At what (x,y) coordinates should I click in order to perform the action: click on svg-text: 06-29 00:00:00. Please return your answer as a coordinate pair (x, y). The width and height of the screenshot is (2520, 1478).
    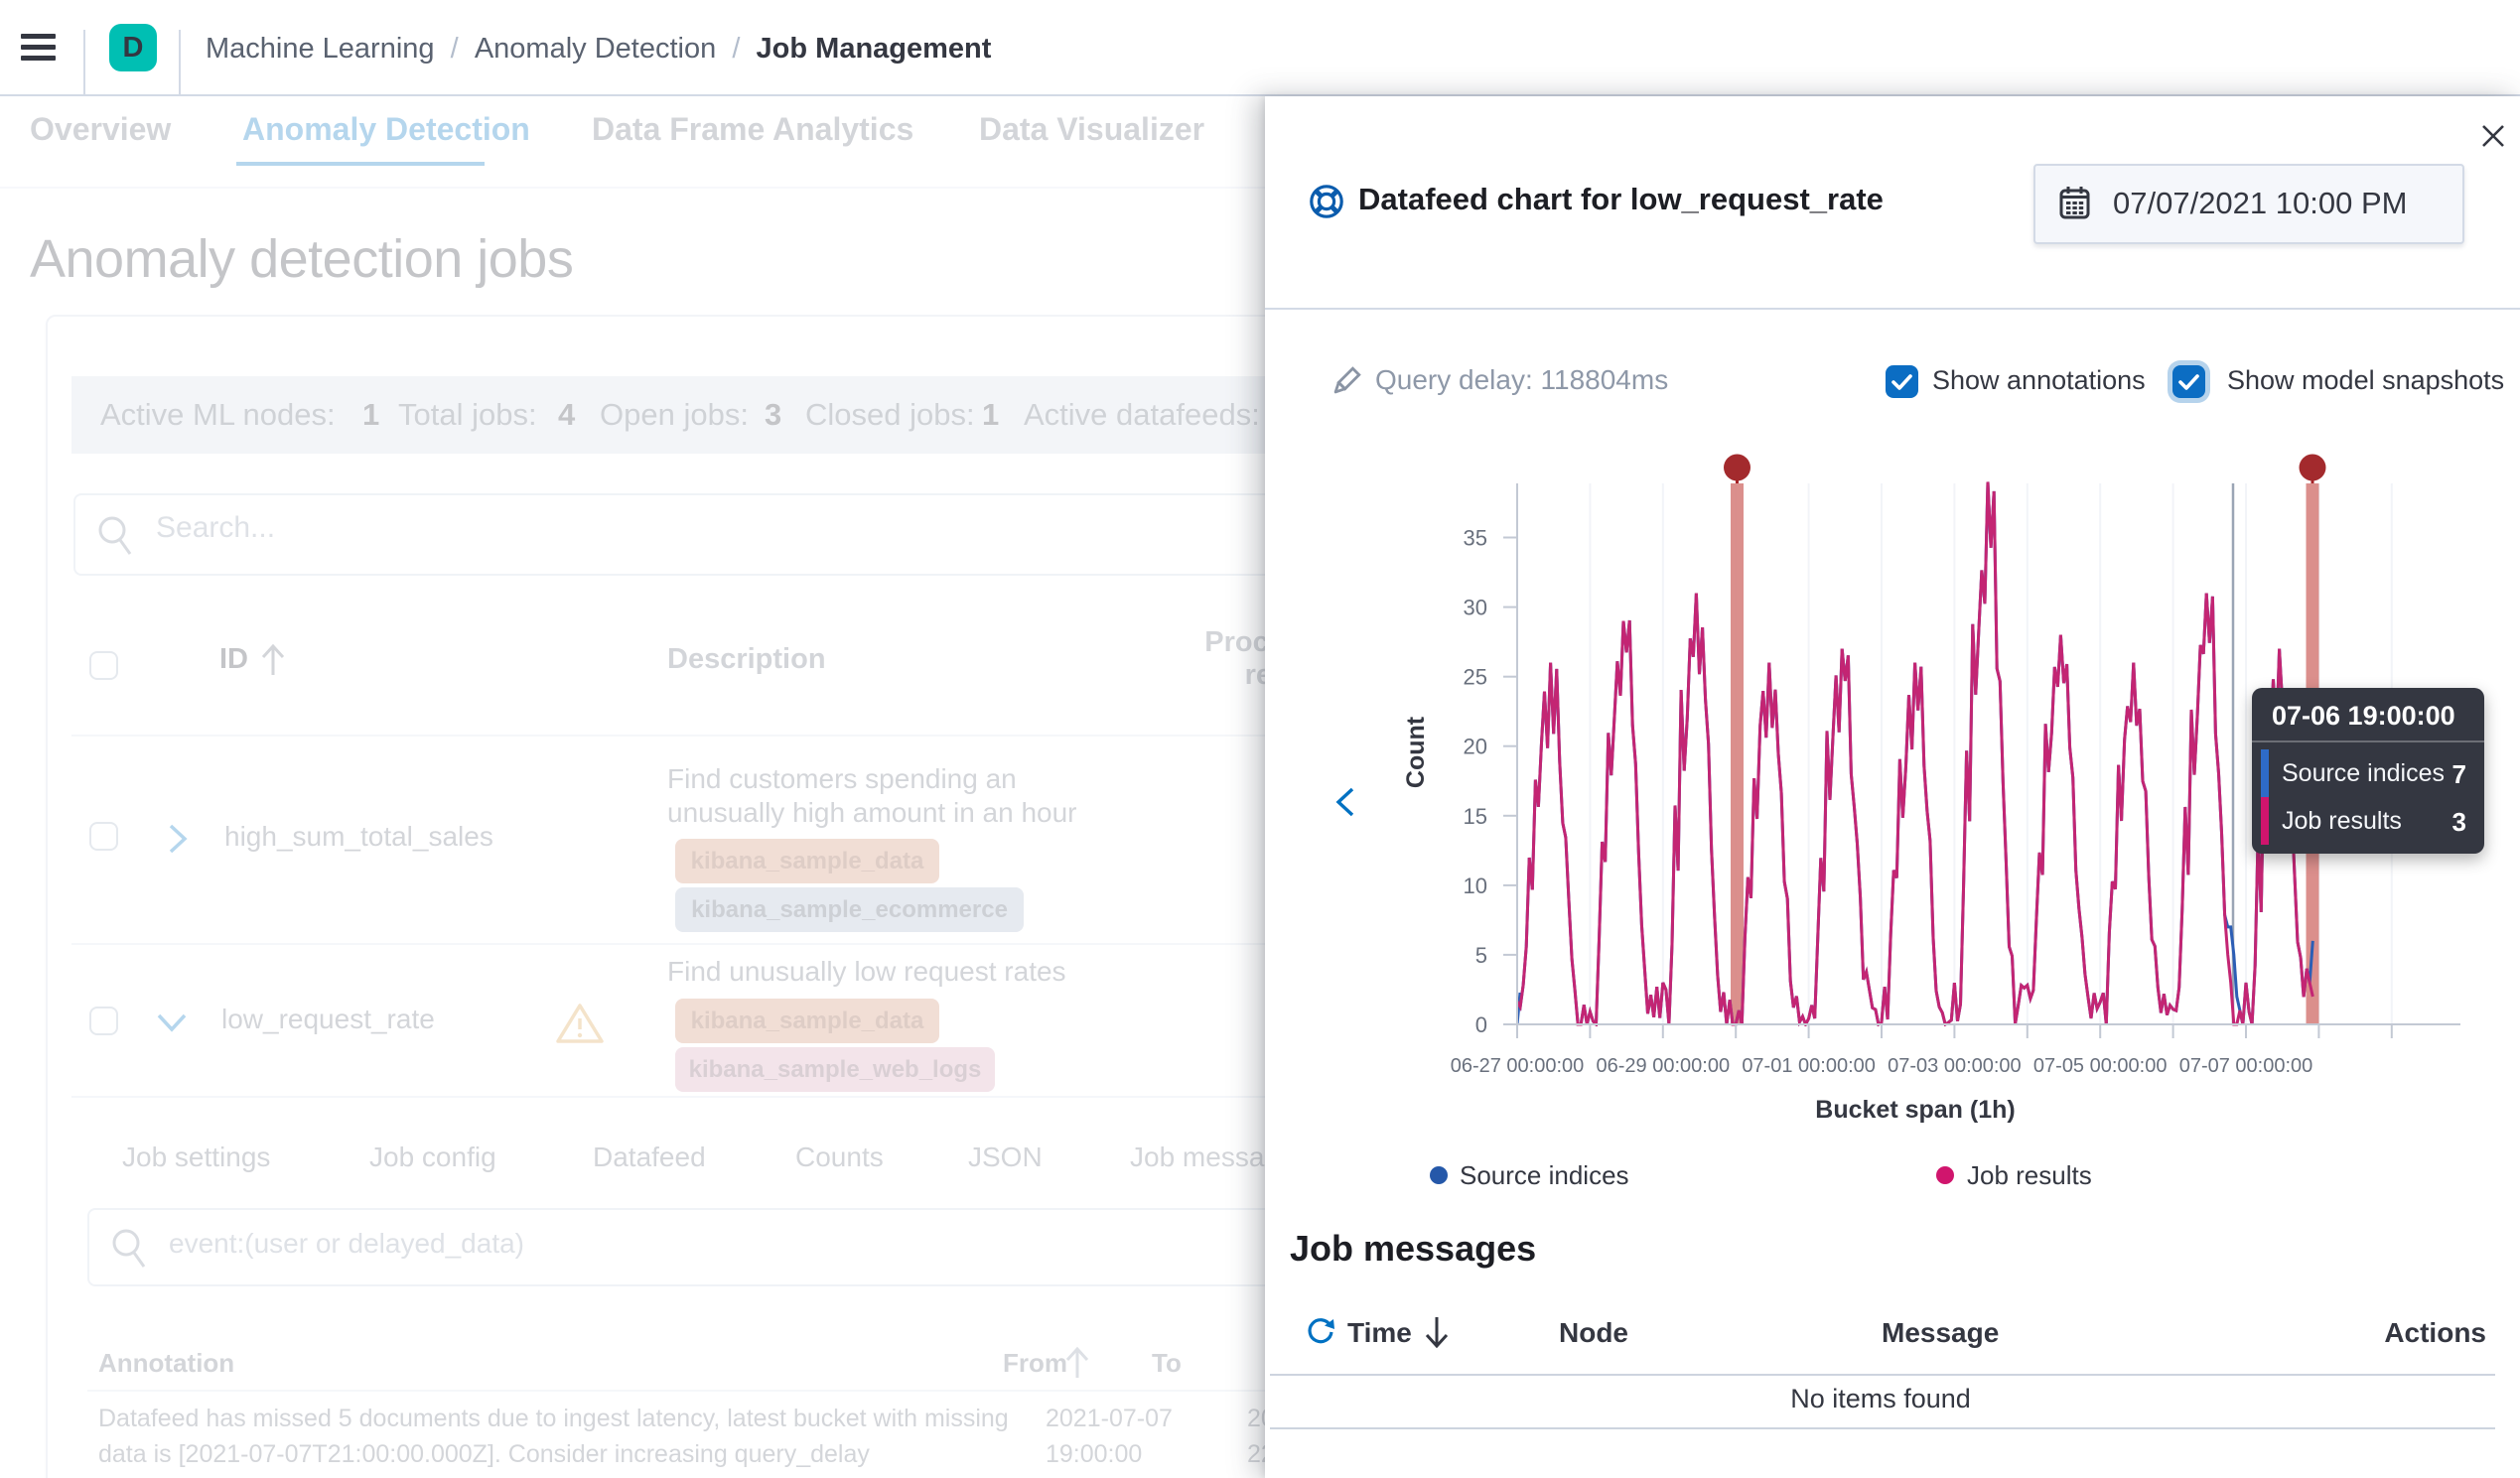
    Looking at the image, I should click on (1664, 1066).